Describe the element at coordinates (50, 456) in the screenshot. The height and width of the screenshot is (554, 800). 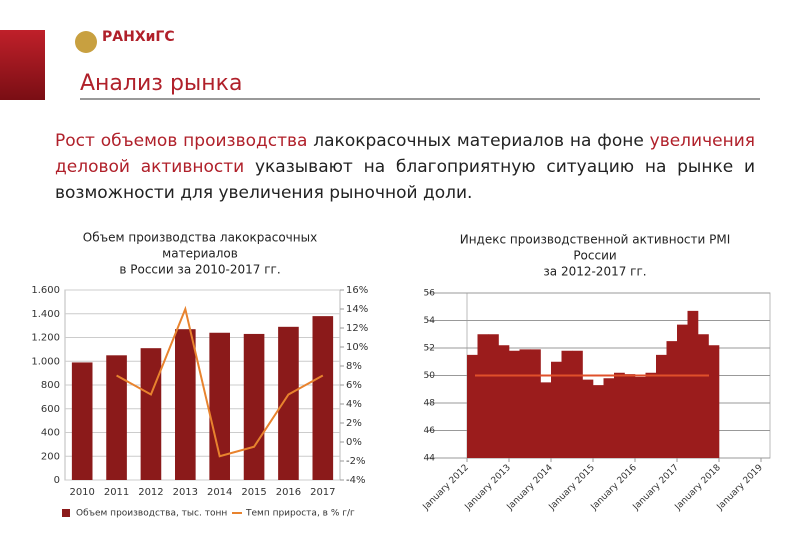
I see `y-tick-label: 200` at that location.